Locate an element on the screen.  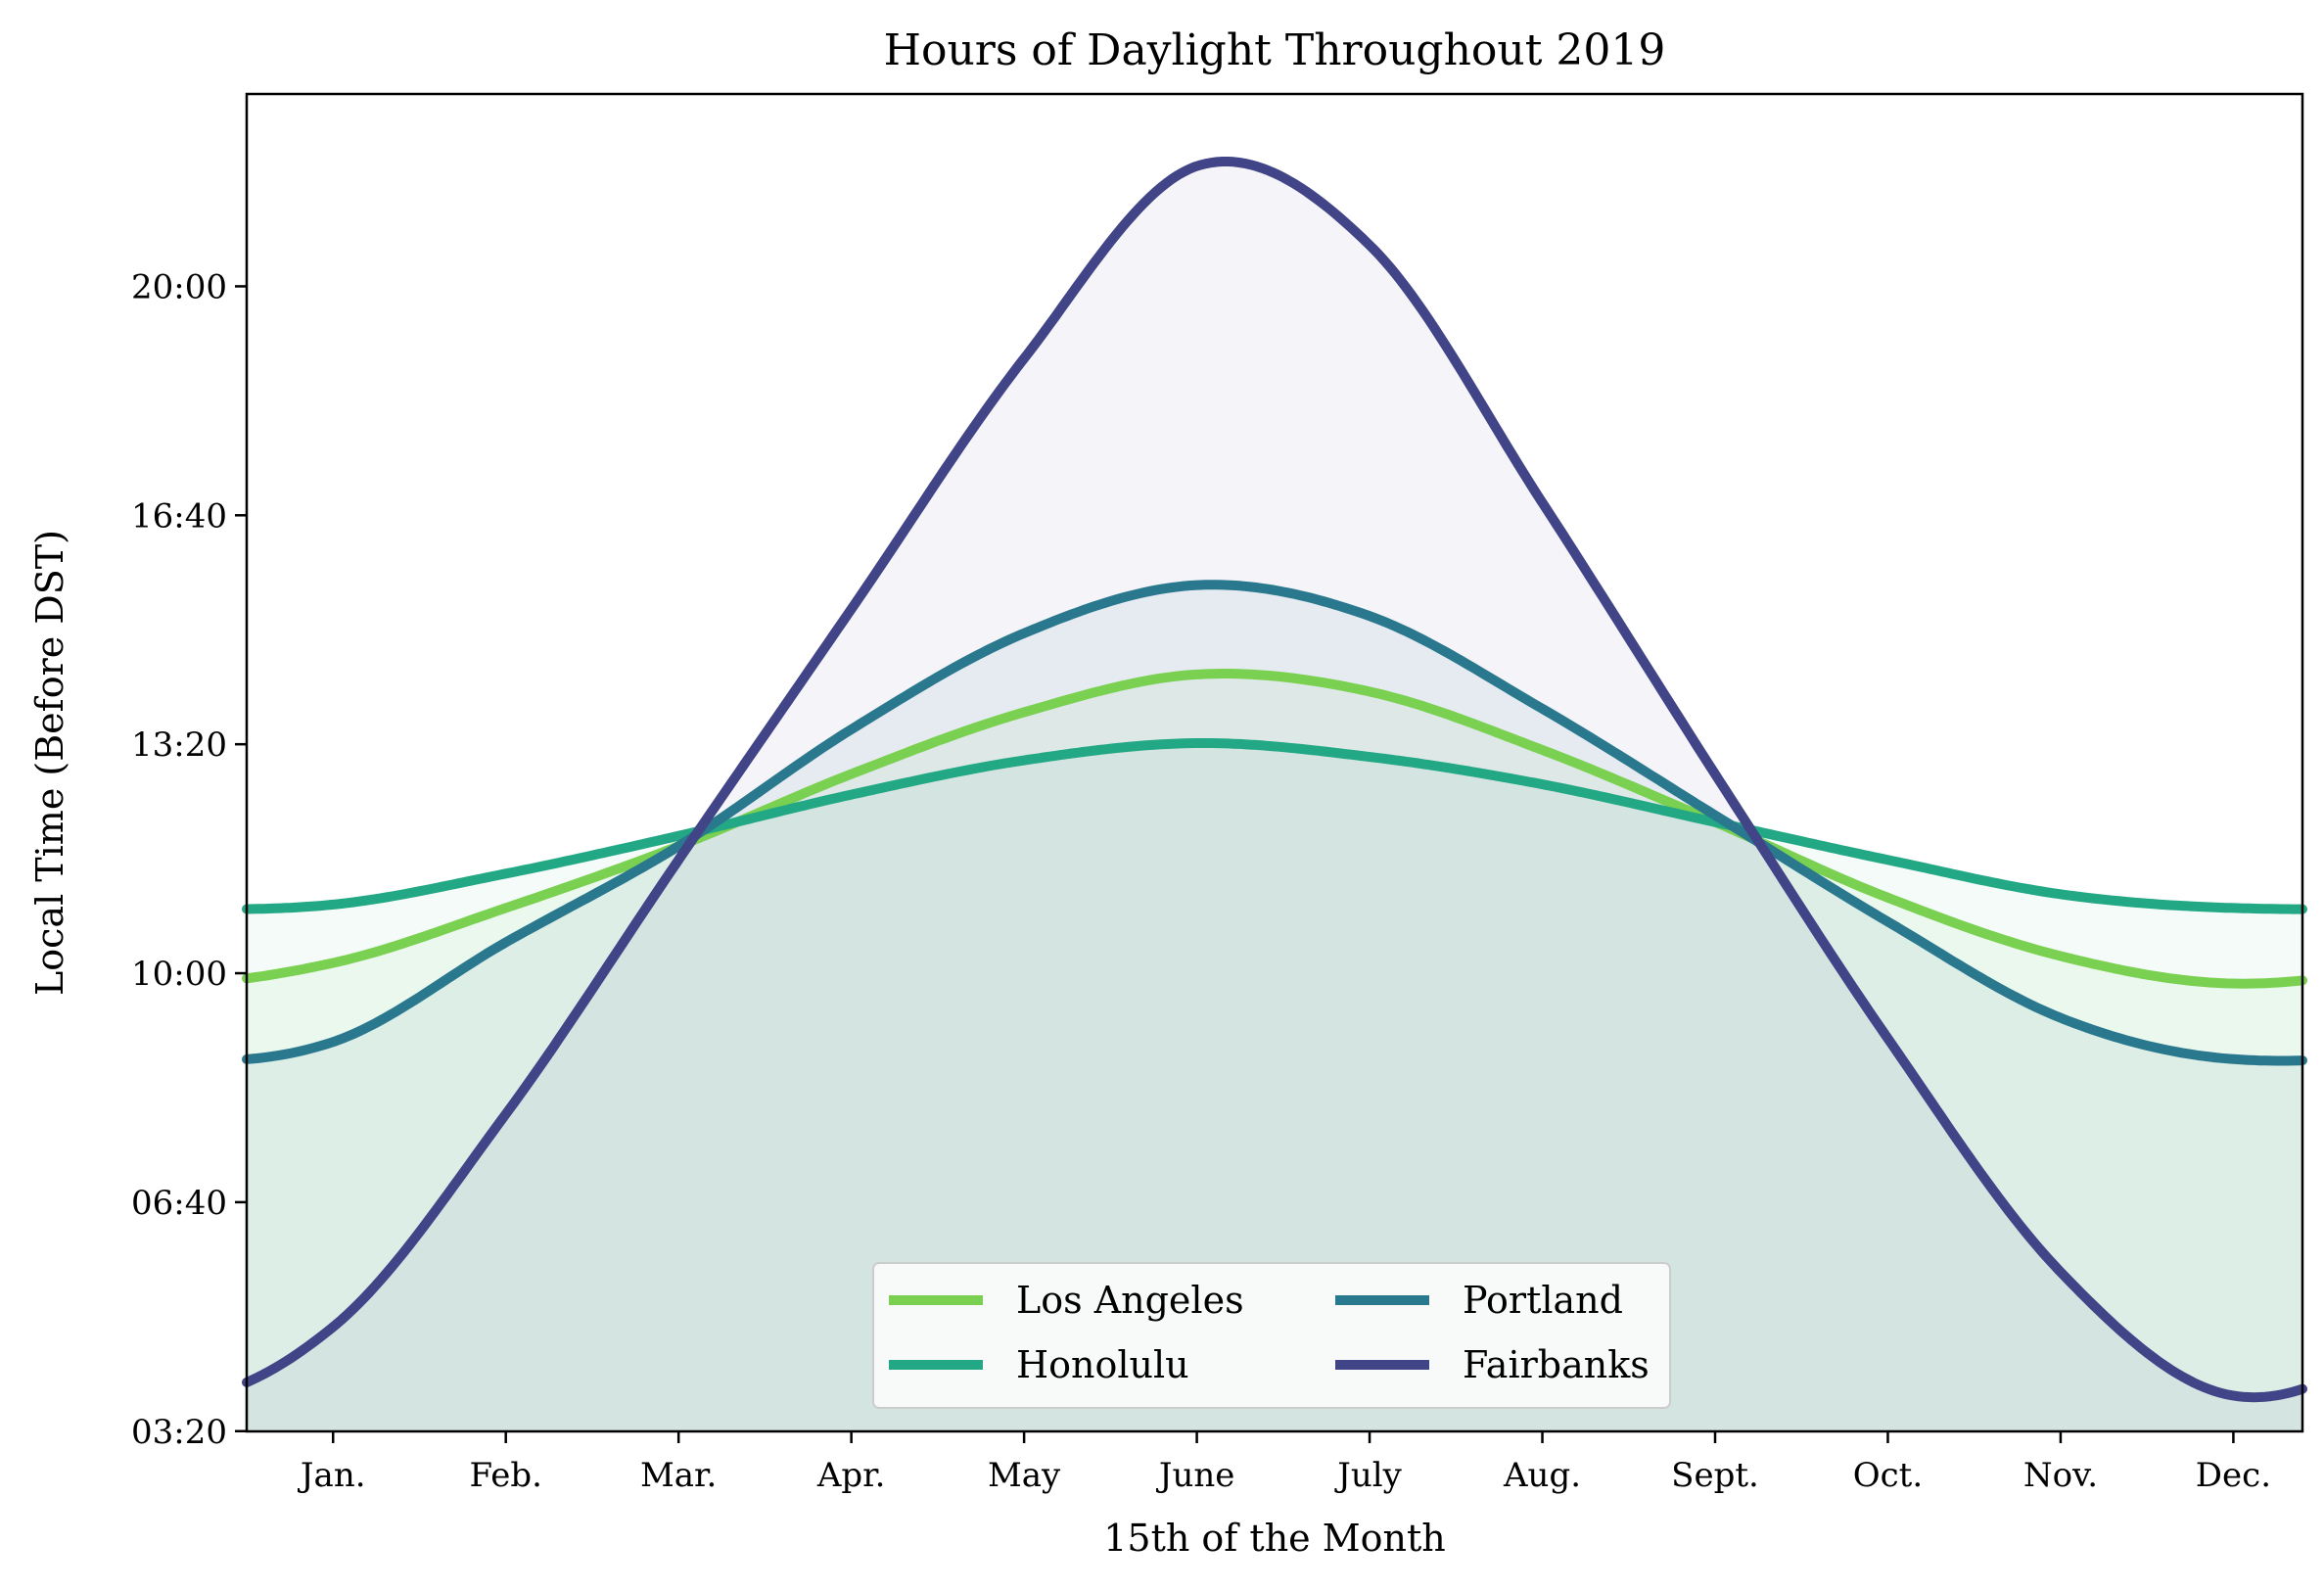
legend-label: Honolulu is located at coordinates (1102, 1364).